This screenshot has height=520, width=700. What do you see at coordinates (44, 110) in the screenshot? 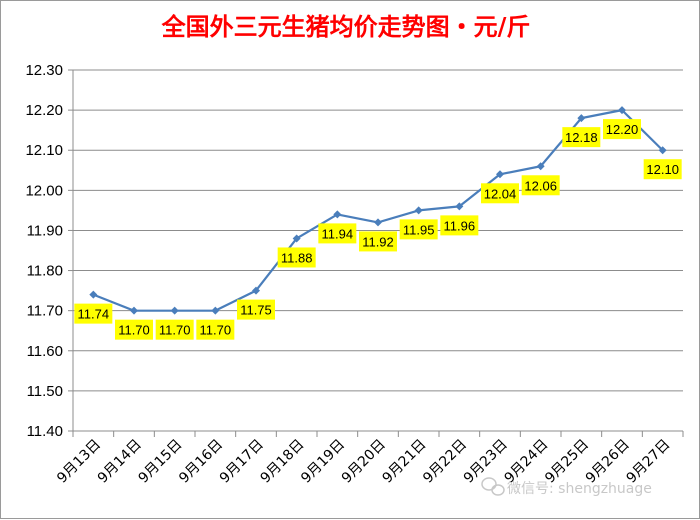
I see `y-tick-label: 12.20` at bounding box center [44, 110].